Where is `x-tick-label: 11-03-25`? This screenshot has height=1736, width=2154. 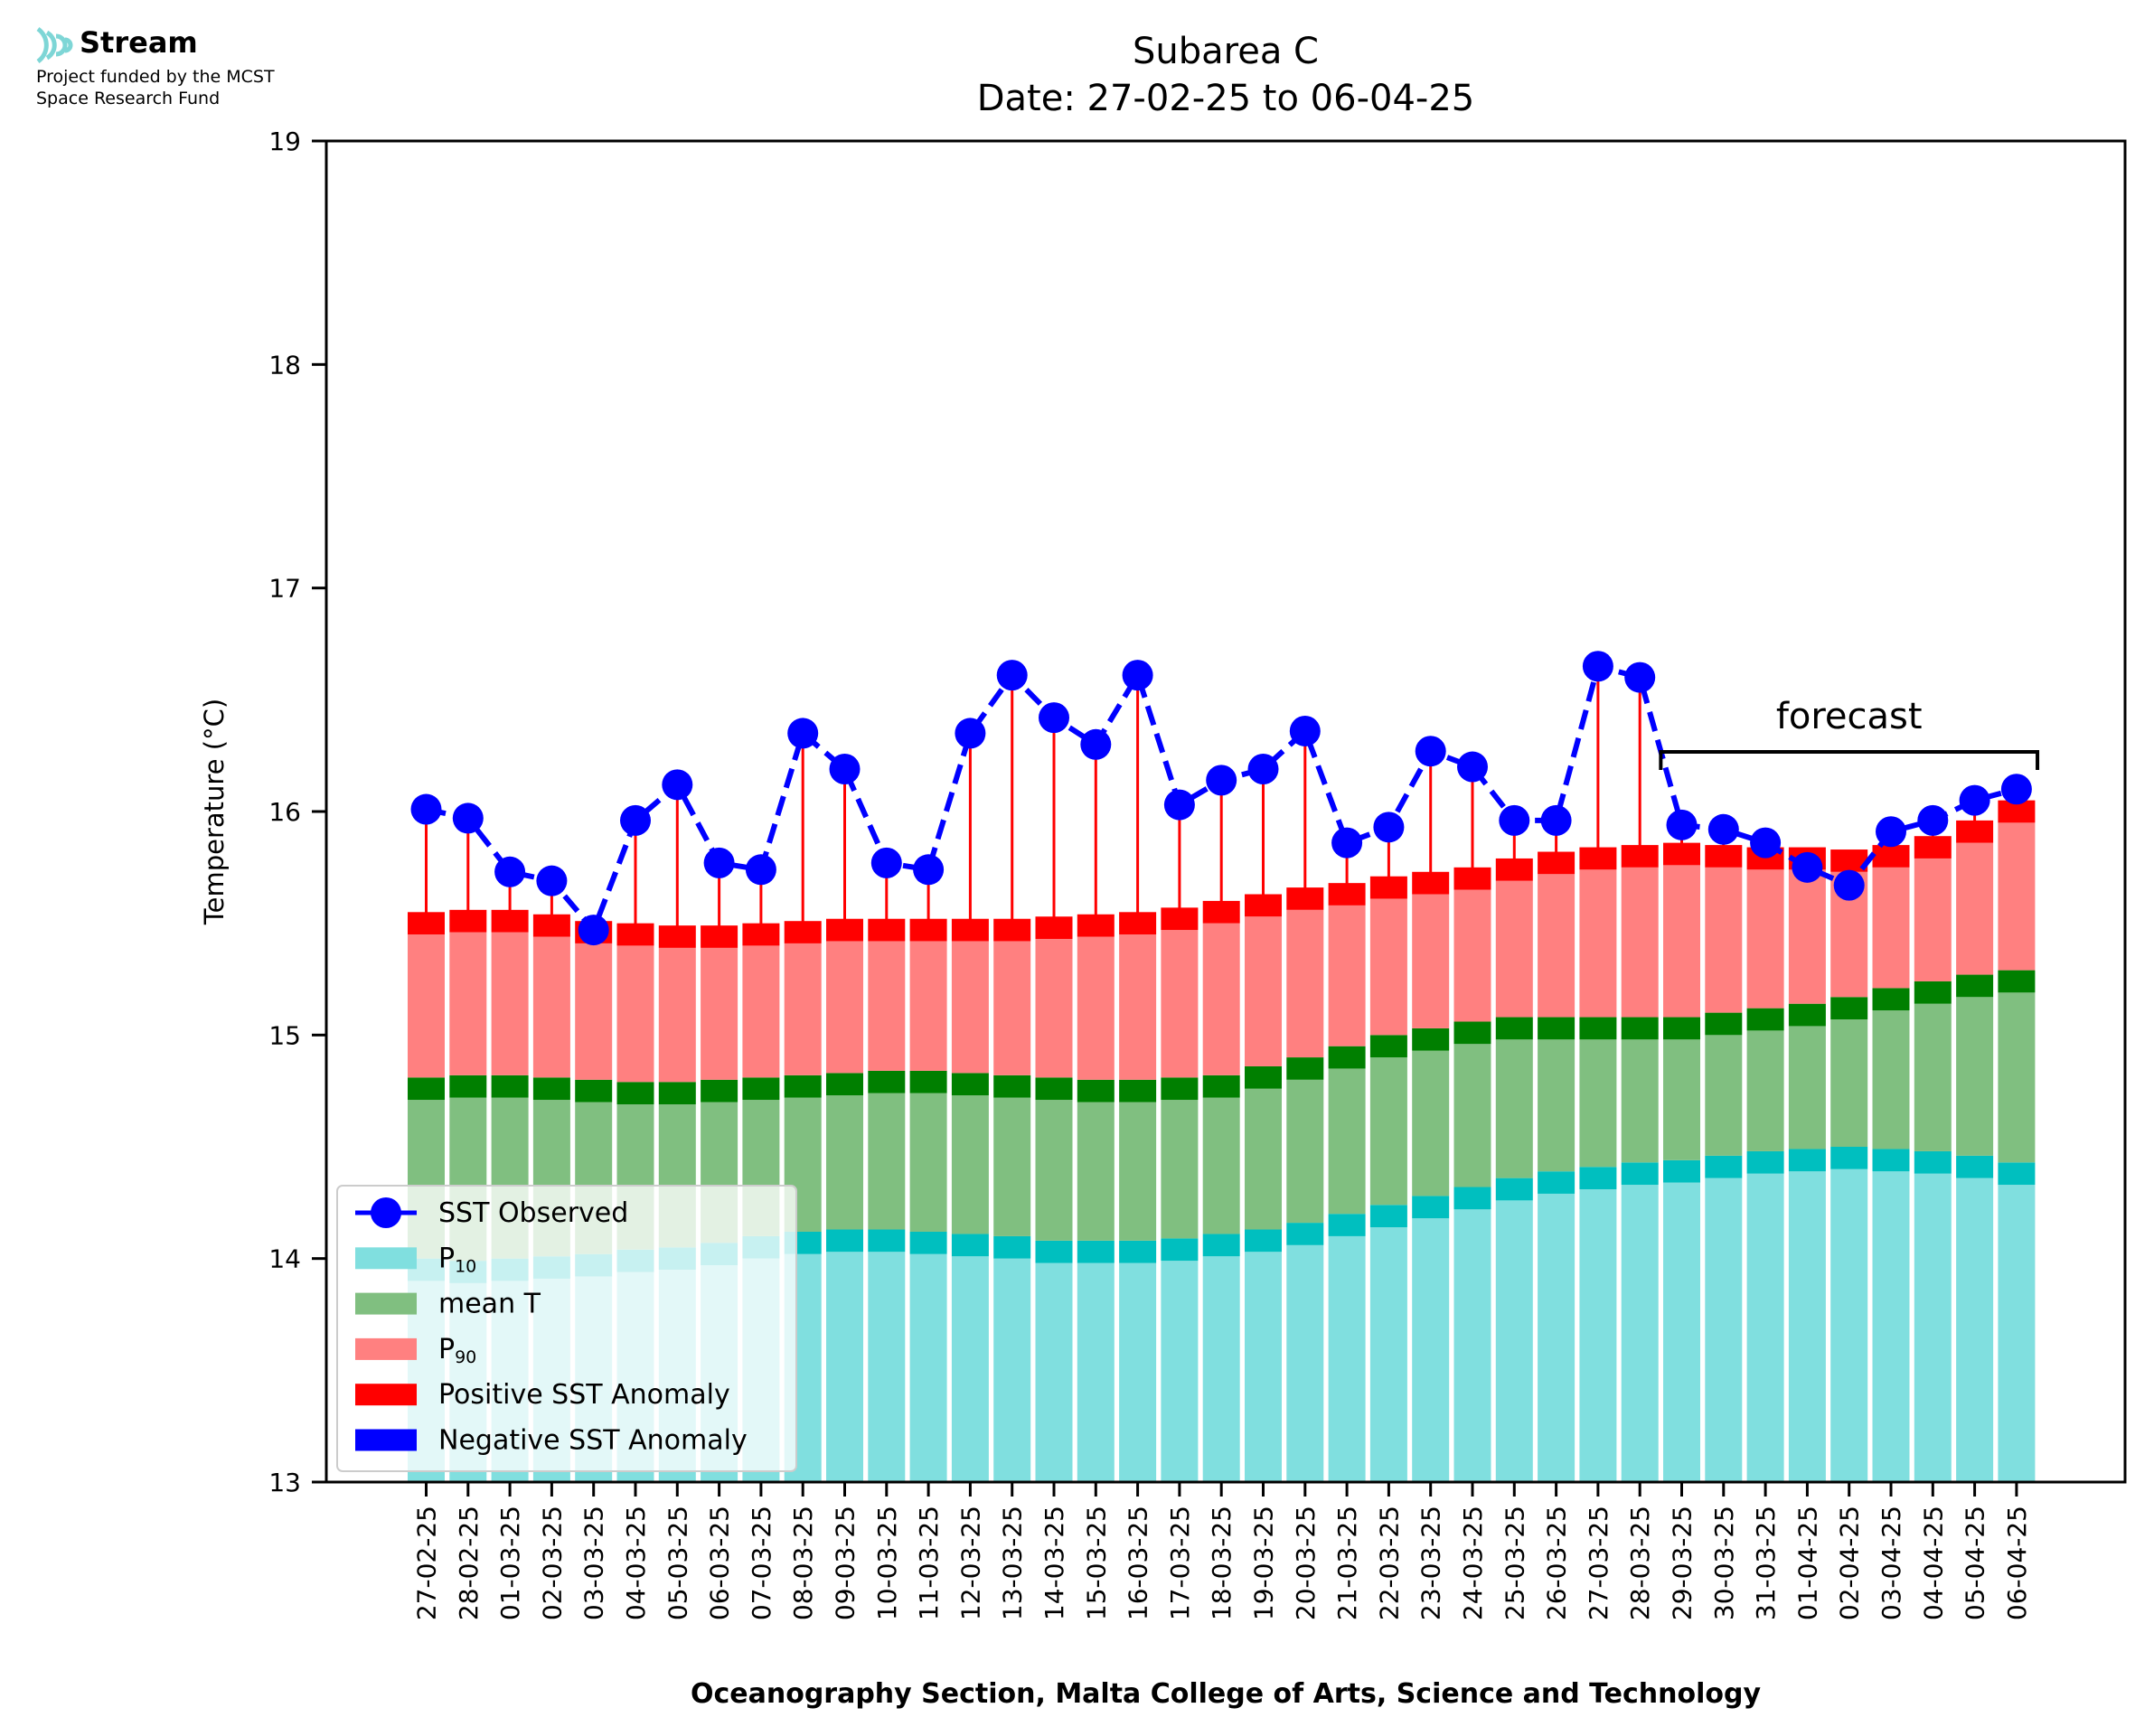
x-tick-label: 11-03-25 is located at coordinates (929, 1563).